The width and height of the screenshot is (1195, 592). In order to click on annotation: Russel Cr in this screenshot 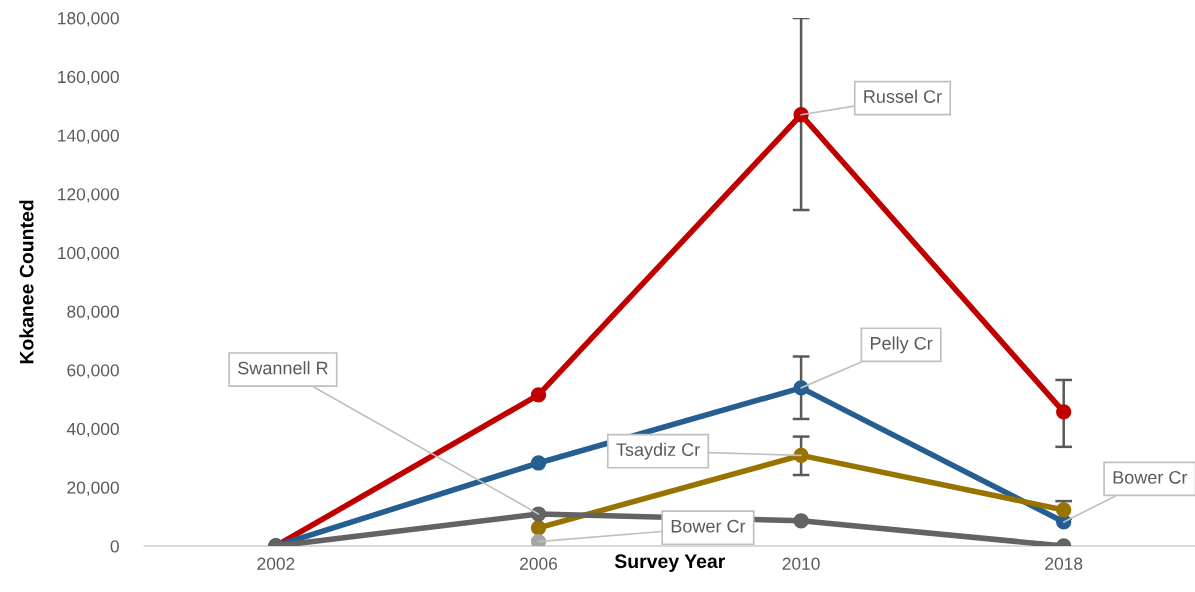, I will do `click(903, 96)`.